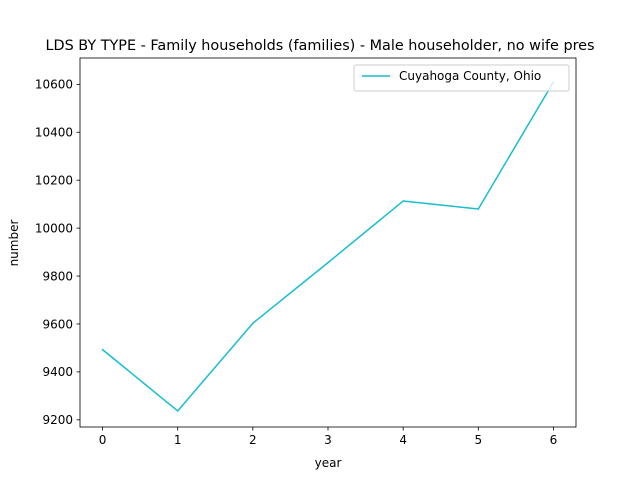  I want to click on x-tick-label: 3, so click(328, 440).